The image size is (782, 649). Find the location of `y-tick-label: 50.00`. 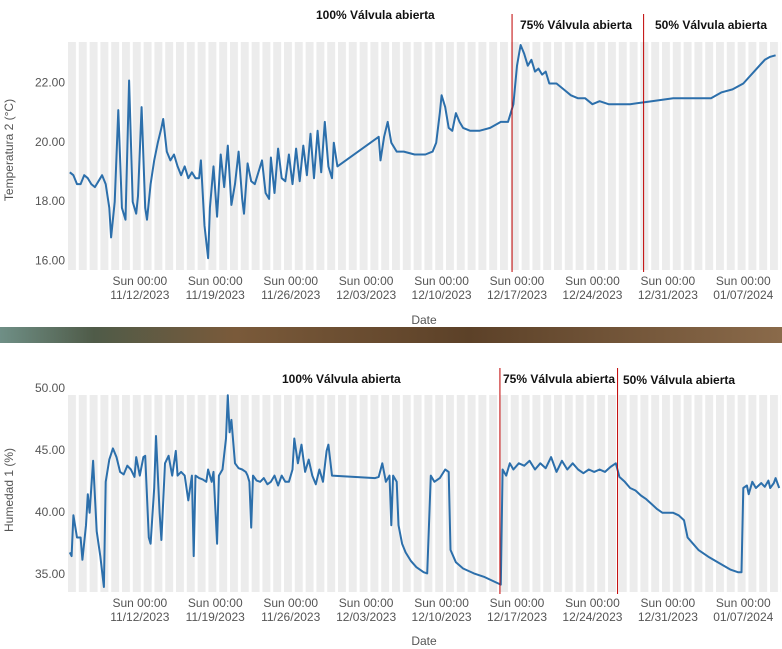

y-tick-label: 50.00 is located at coordinates (50, 388).